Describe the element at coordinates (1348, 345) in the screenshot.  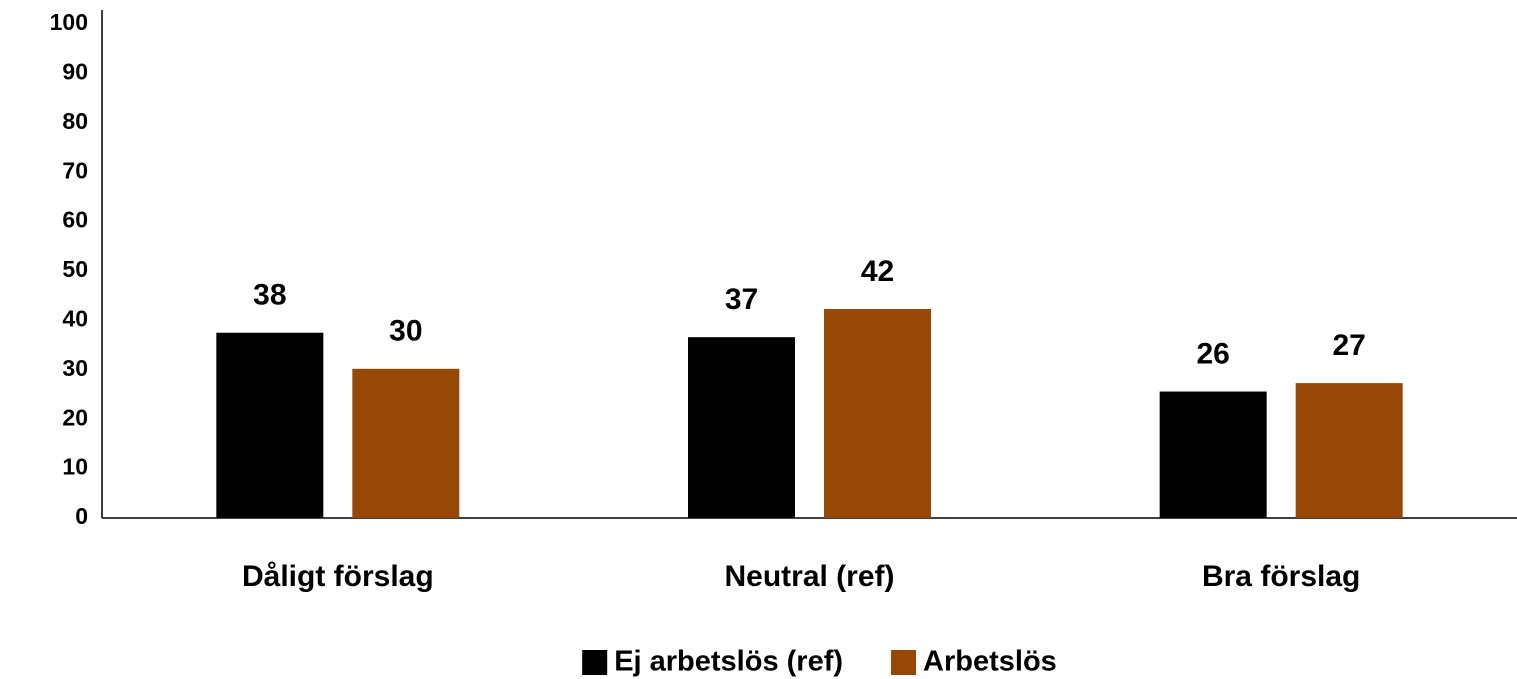
I see `data-label: 27` at that location.